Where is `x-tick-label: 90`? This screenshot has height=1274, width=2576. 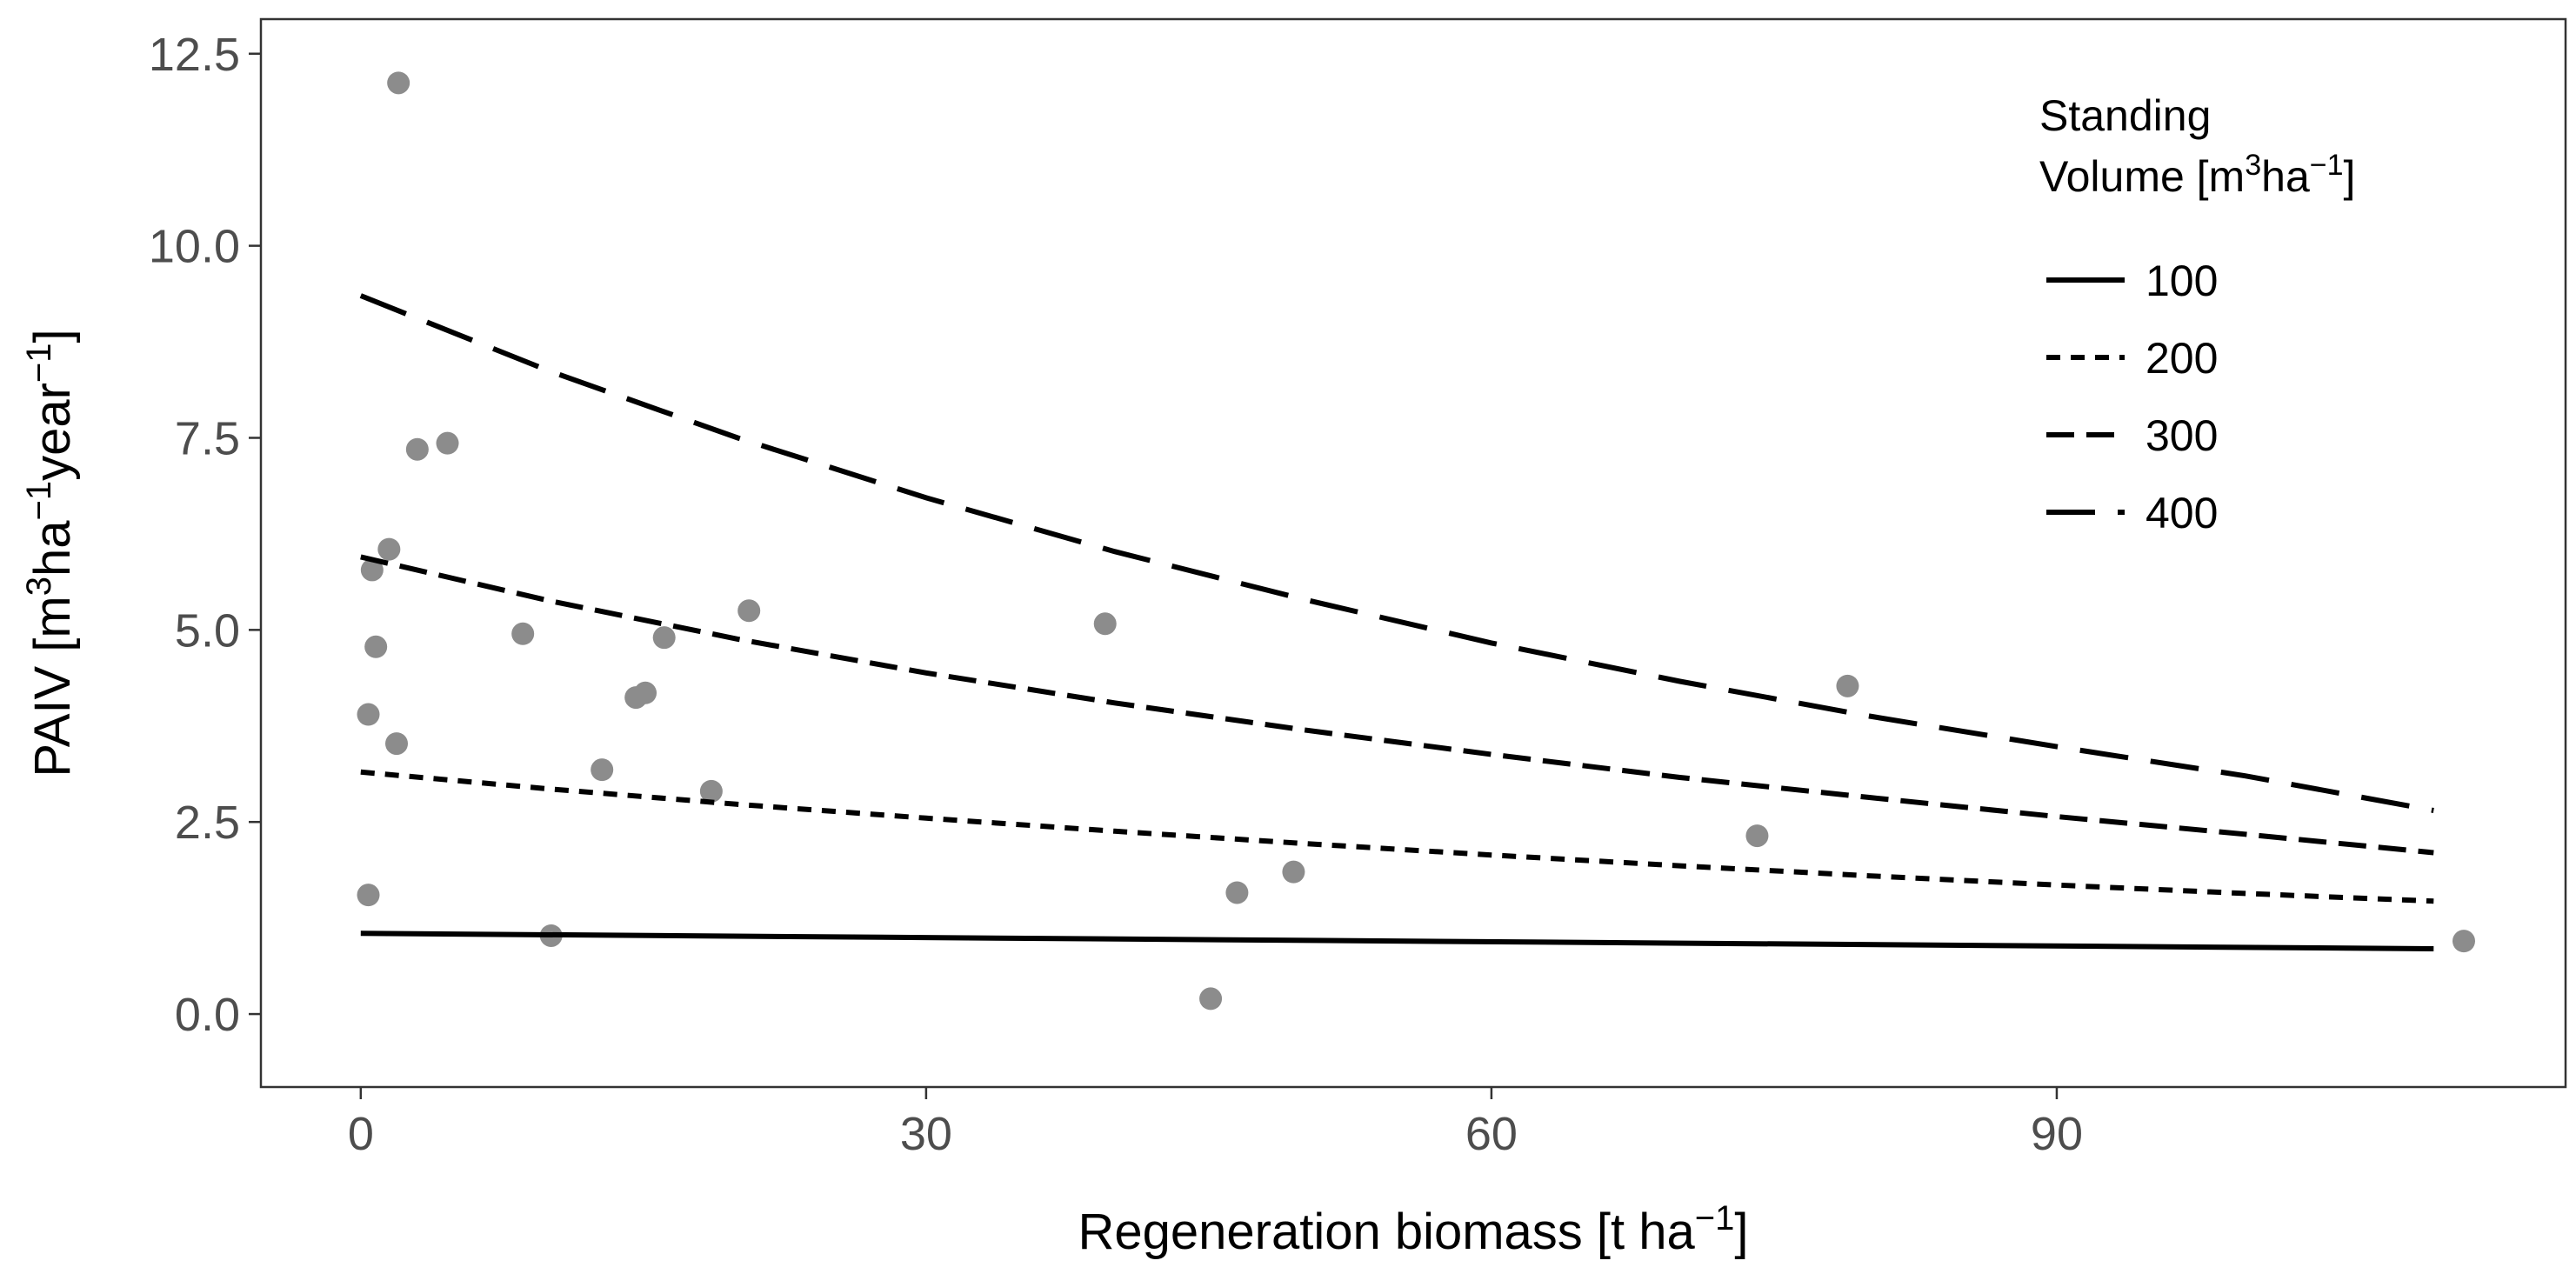 x-tick-label: 90 is located at coordinates (2057, 1134).